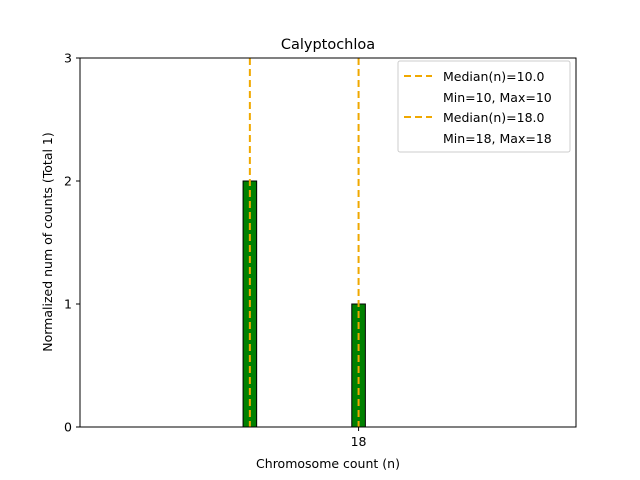  Describe the element at coordinates (328, 45) in the screenshot. I see `chart-title: Calyptochloa` at that location.